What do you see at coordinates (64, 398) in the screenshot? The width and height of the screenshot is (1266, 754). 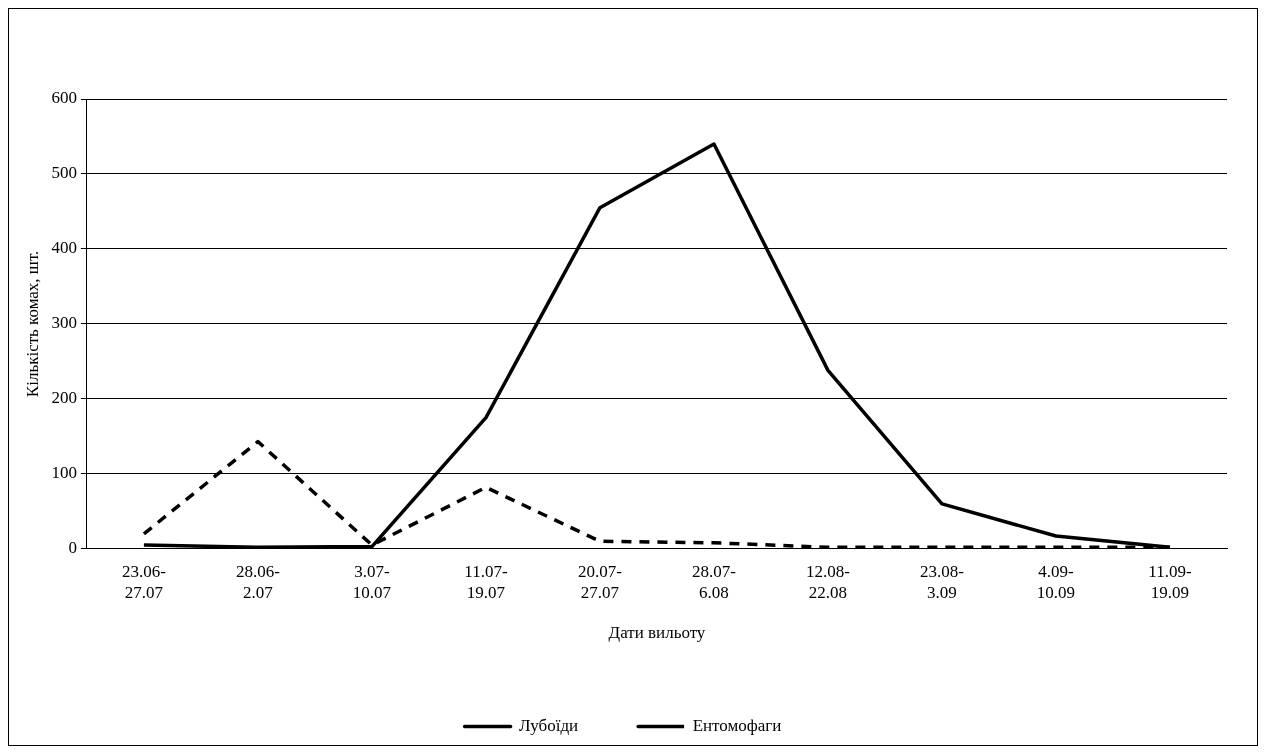 I see `y-tick-label: 200` at bounding box center [64, 398].